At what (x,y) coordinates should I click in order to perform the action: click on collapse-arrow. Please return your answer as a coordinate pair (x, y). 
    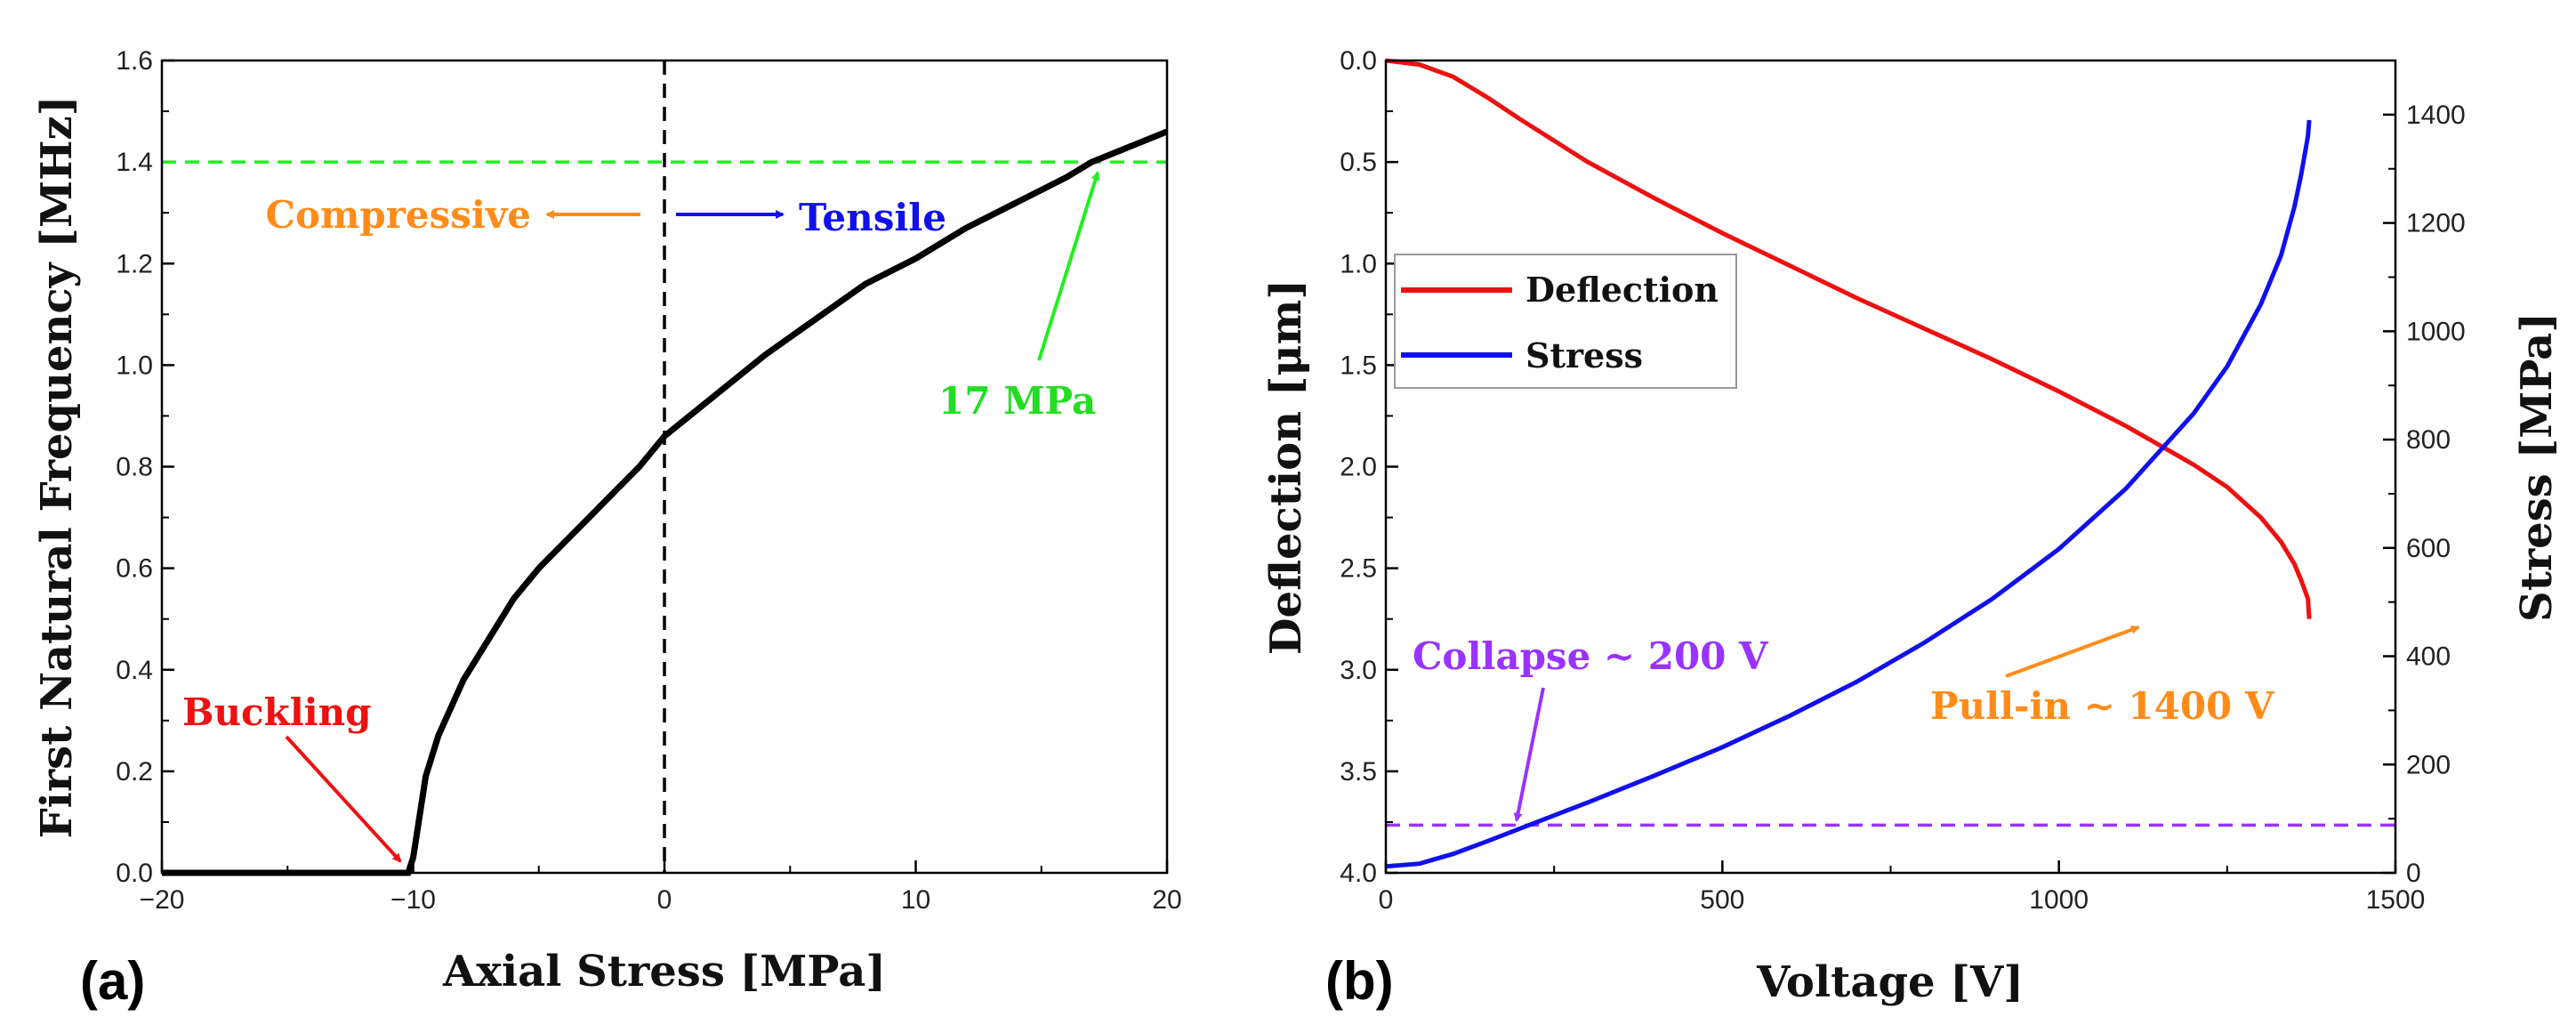
    Looking at the image, I should click on (1529, 755).